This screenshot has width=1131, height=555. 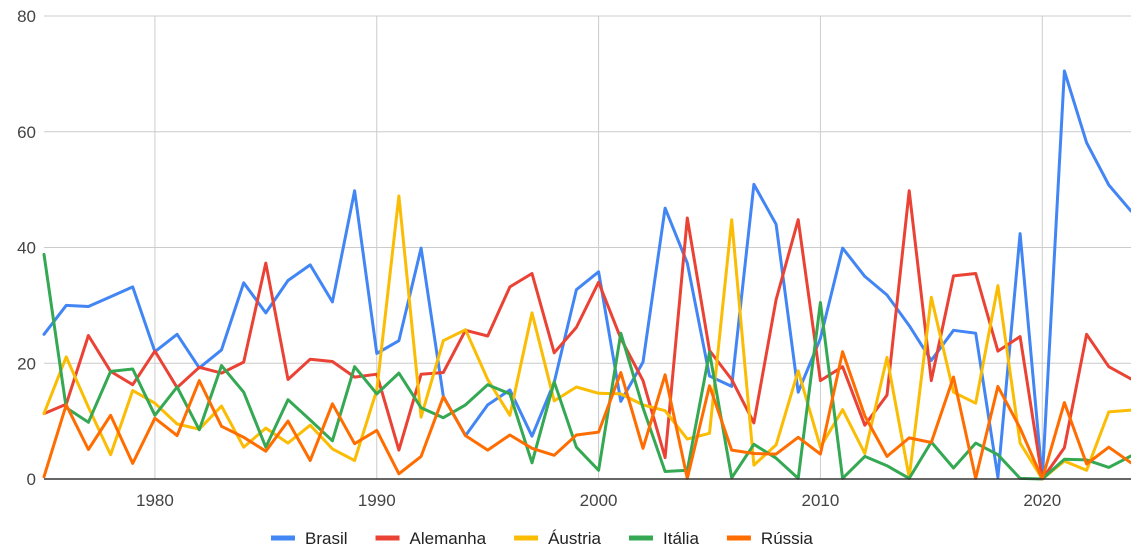 I want to click on legend-item-2: Alemanha, so click(x=431, y=538).